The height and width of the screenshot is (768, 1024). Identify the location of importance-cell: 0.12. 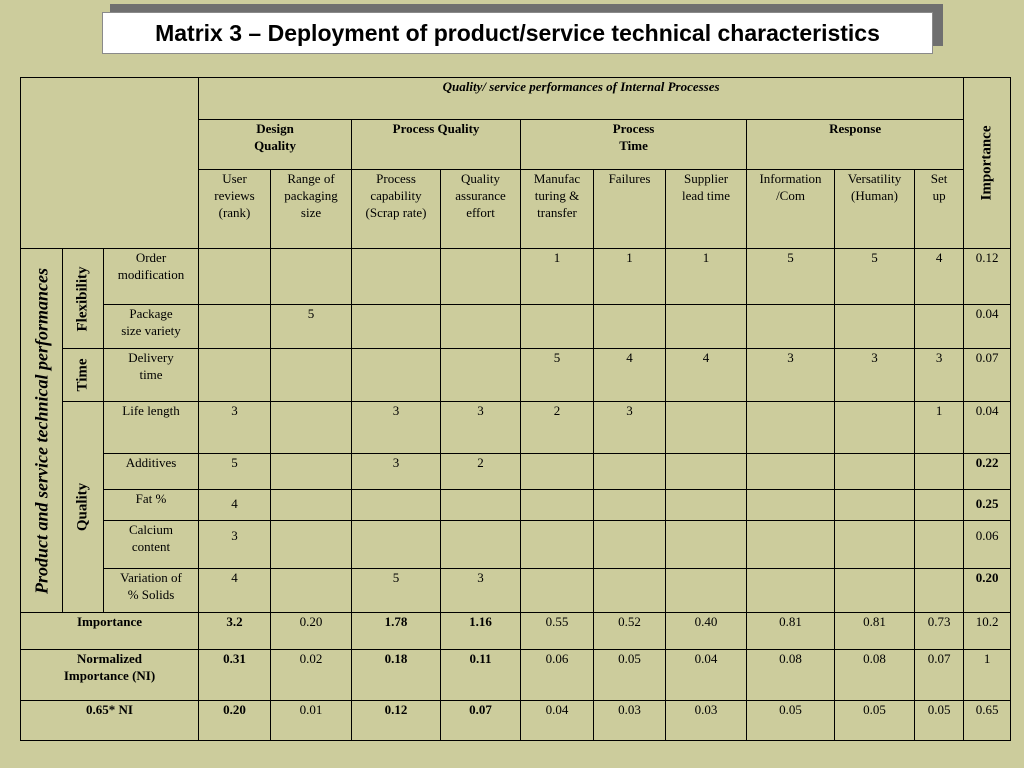
(987, 276).